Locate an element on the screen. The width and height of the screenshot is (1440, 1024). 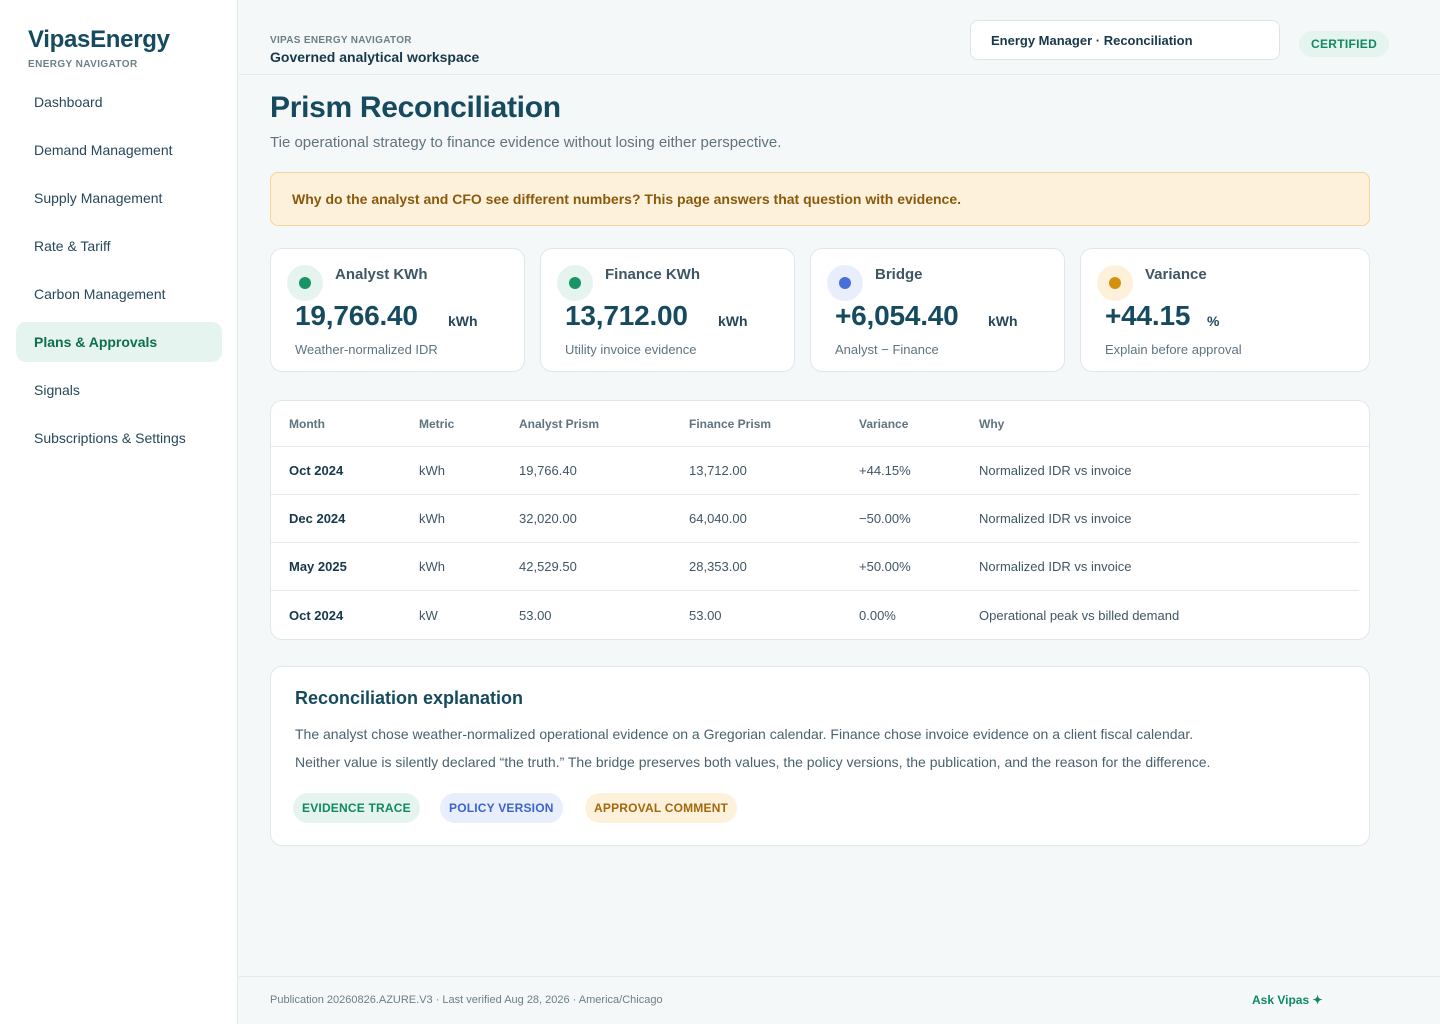
kpi-label: Finance KWh is located at coordinates (653, 274).